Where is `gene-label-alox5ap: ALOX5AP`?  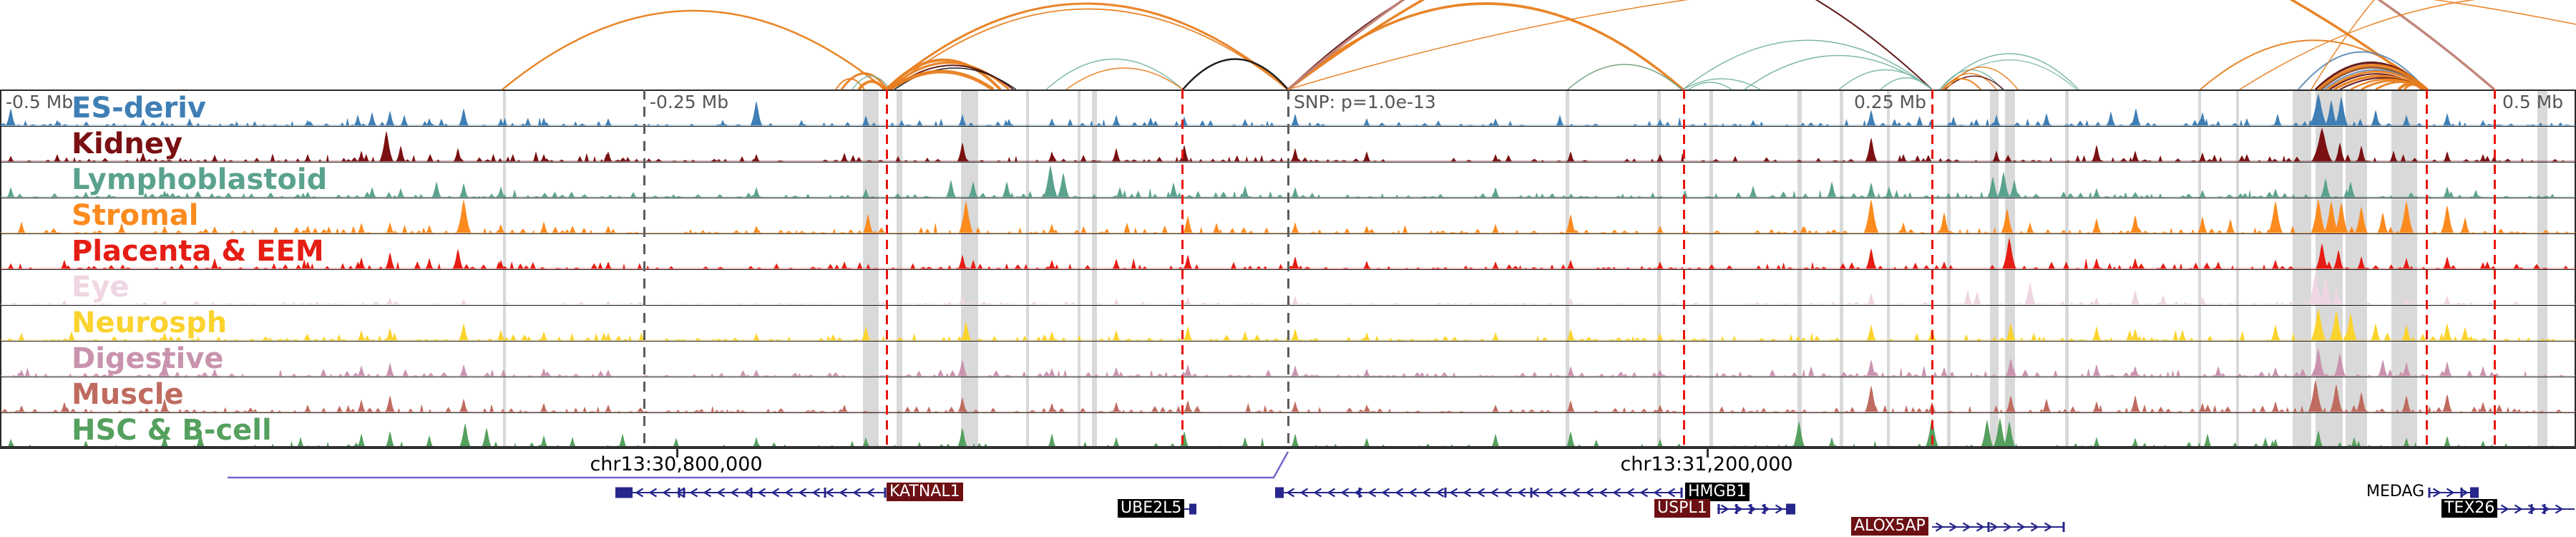 gene-label-alox5ap: ALOX5AP is located at coordinates (1889, 526).